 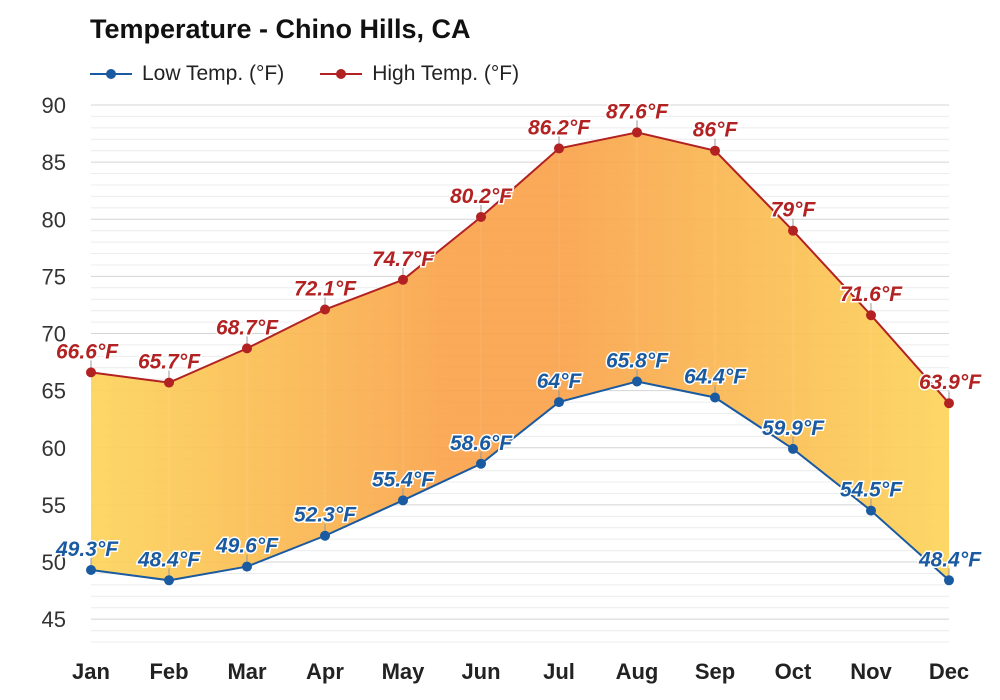 What do you see at coordinates (446, 73) in the screenshot?
I see `legend-high-label: High Temp. (°F)` at bounding box center [446, 73].